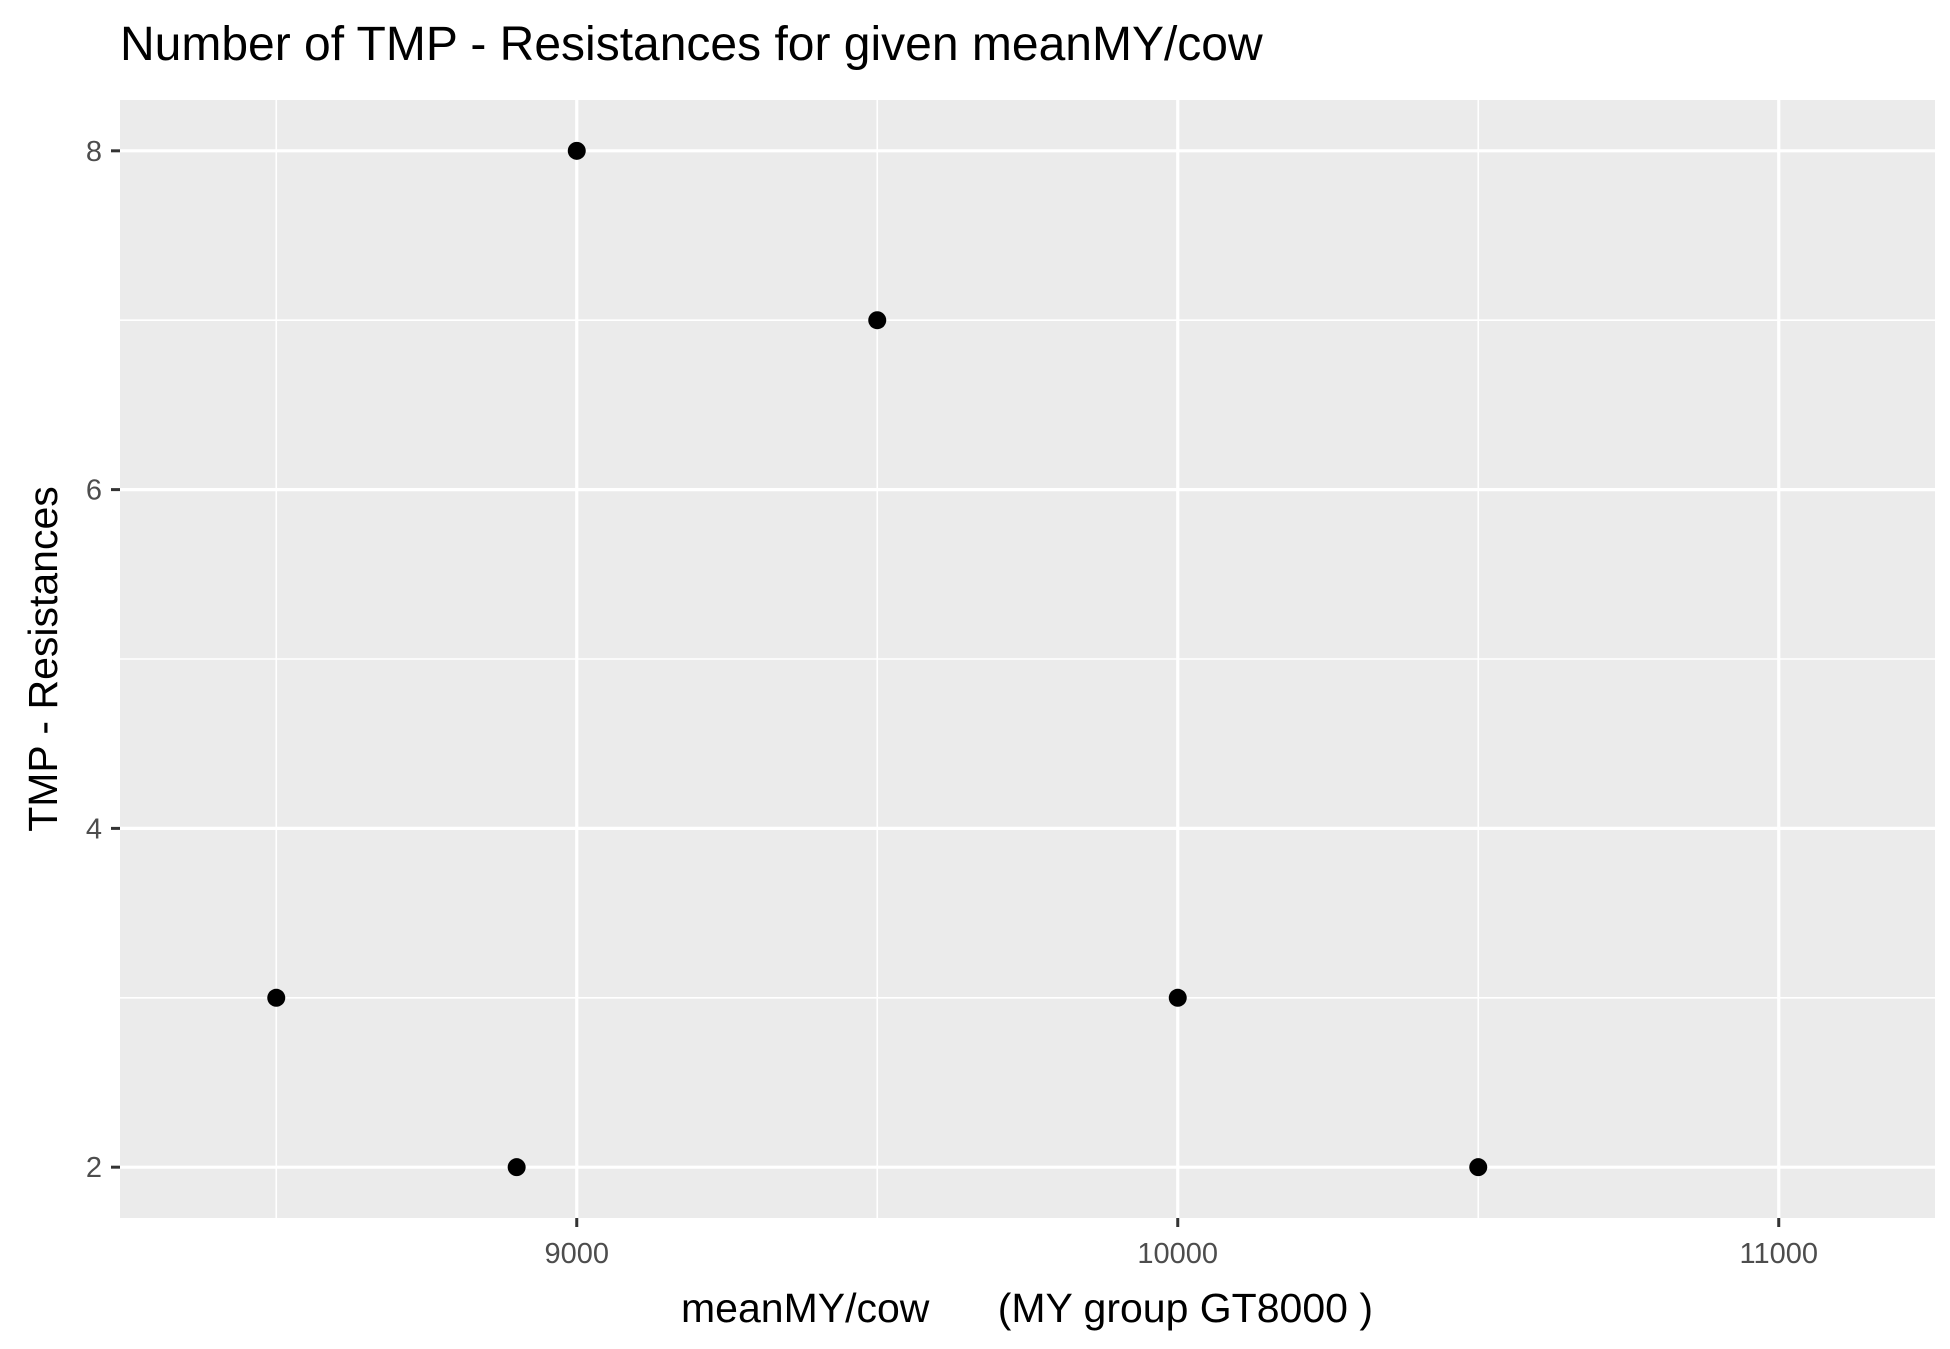 The width and height of the screenshot is (1950, 1349). Describe the element at coordinates (94, 829) in the screenshot. I see `y-tick-label: 4` at that location.